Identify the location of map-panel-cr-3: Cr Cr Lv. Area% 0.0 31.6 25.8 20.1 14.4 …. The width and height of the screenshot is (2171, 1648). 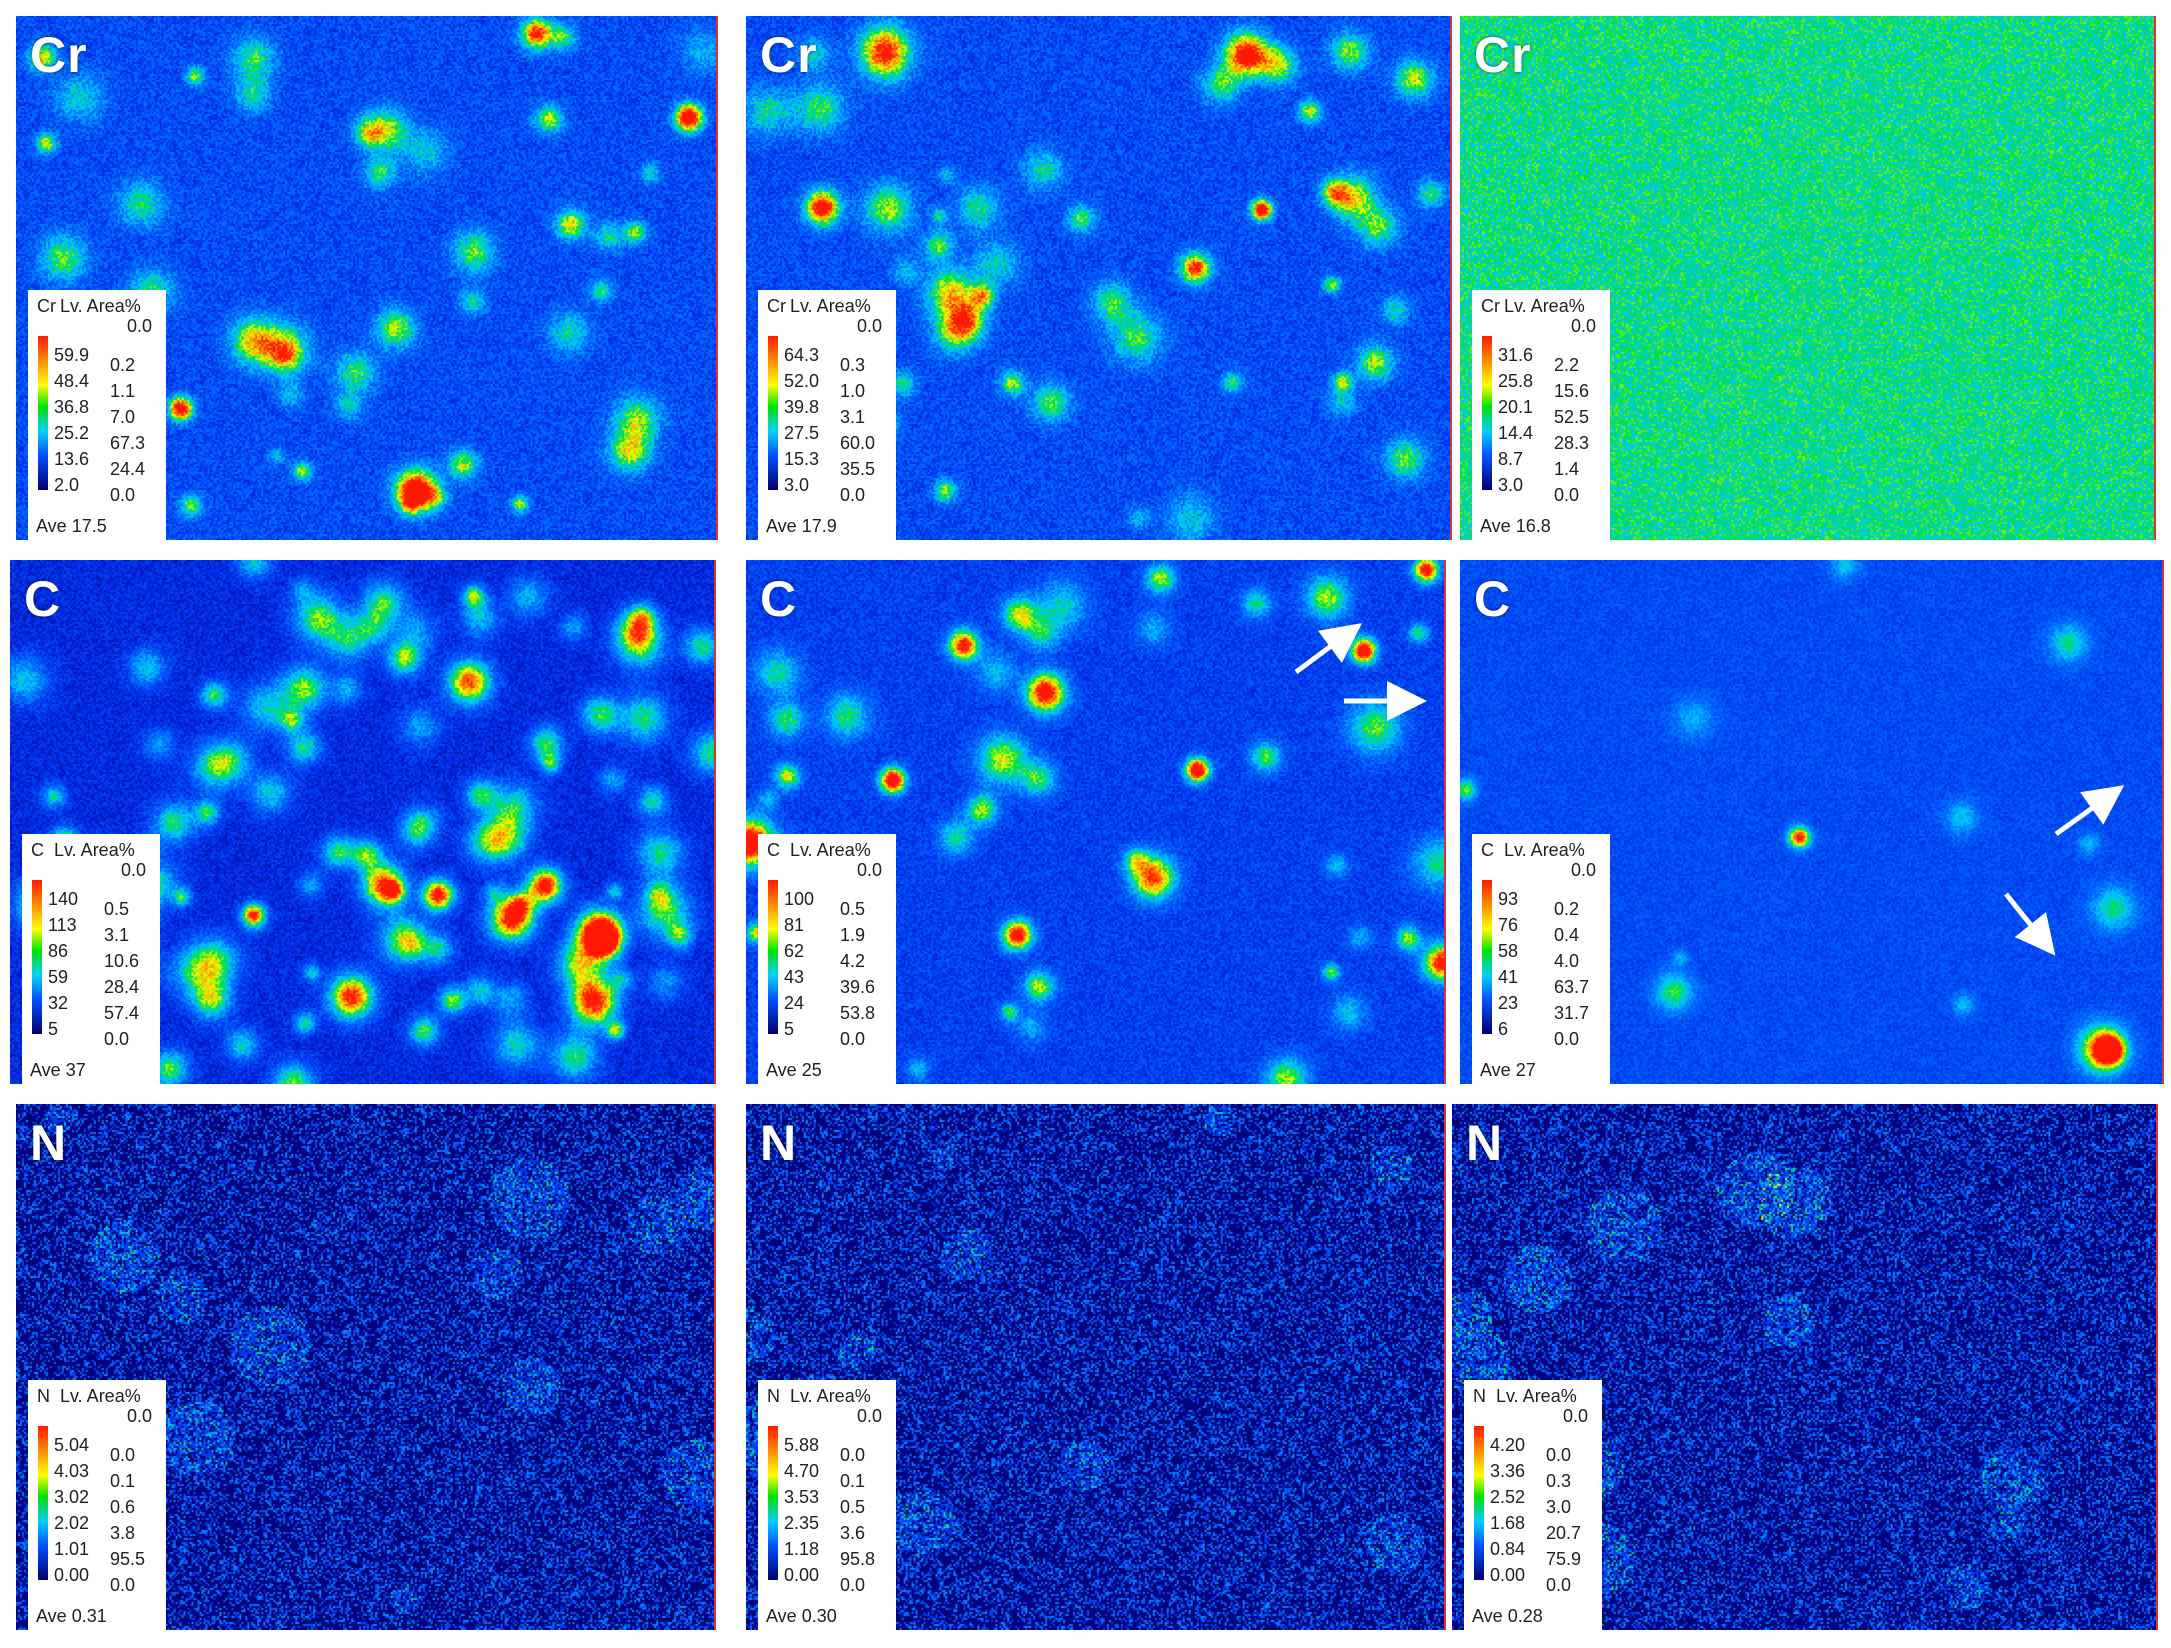
(1808, 278).